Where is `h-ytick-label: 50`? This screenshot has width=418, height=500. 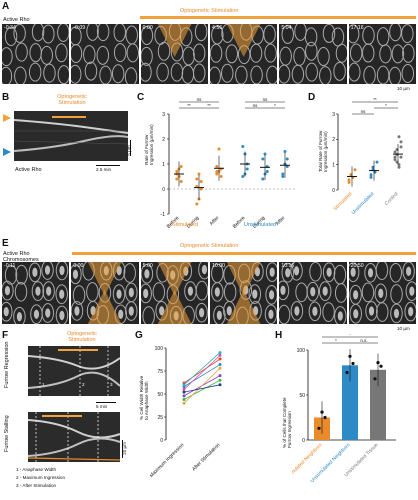
h-ytick-label: 50 is located at coordinates (302, 396).